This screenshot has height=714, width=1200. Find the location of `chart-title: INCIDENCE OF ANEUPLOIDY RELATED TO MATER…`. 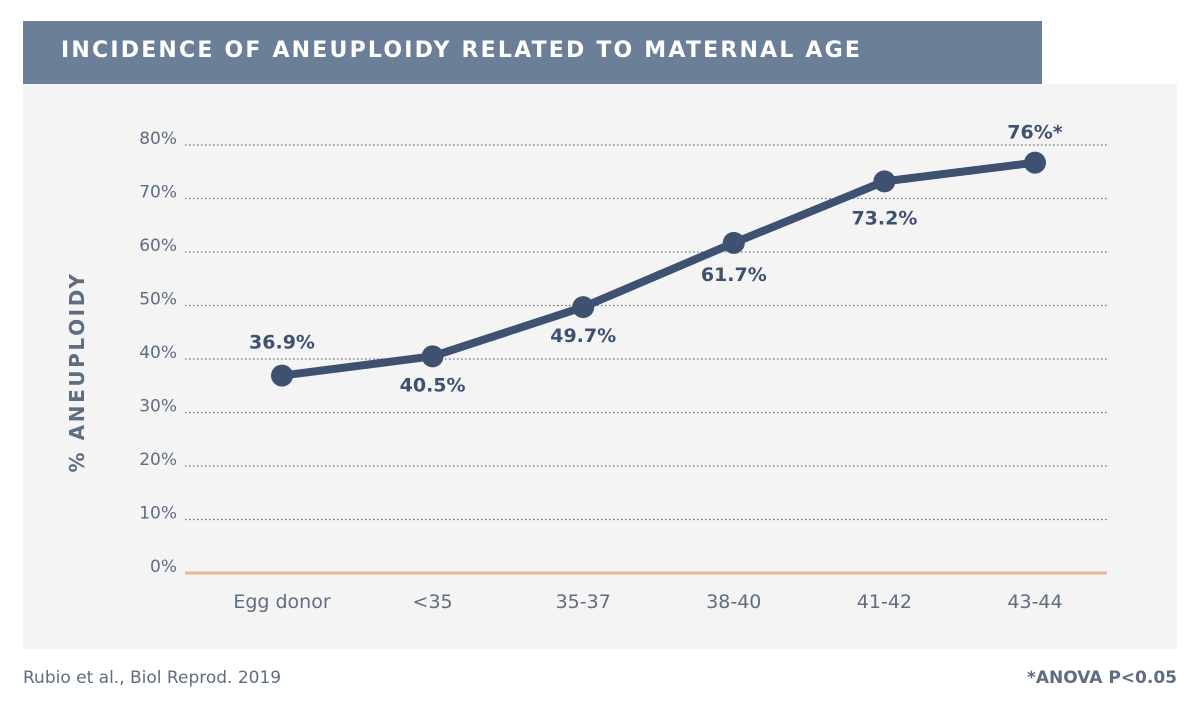

chart-title: INCIDENCE OF ANEUPLOIDY RELATED TO MATER… is located at coordinates (462, 50).